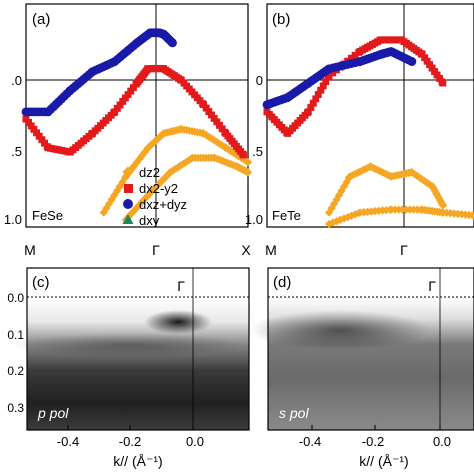 This screenshot has width=474, height=474. What do you see at coordinates (340, 330) in the screenshot?
I see `panel-d-band-feature` at bounding box center [340, 330].